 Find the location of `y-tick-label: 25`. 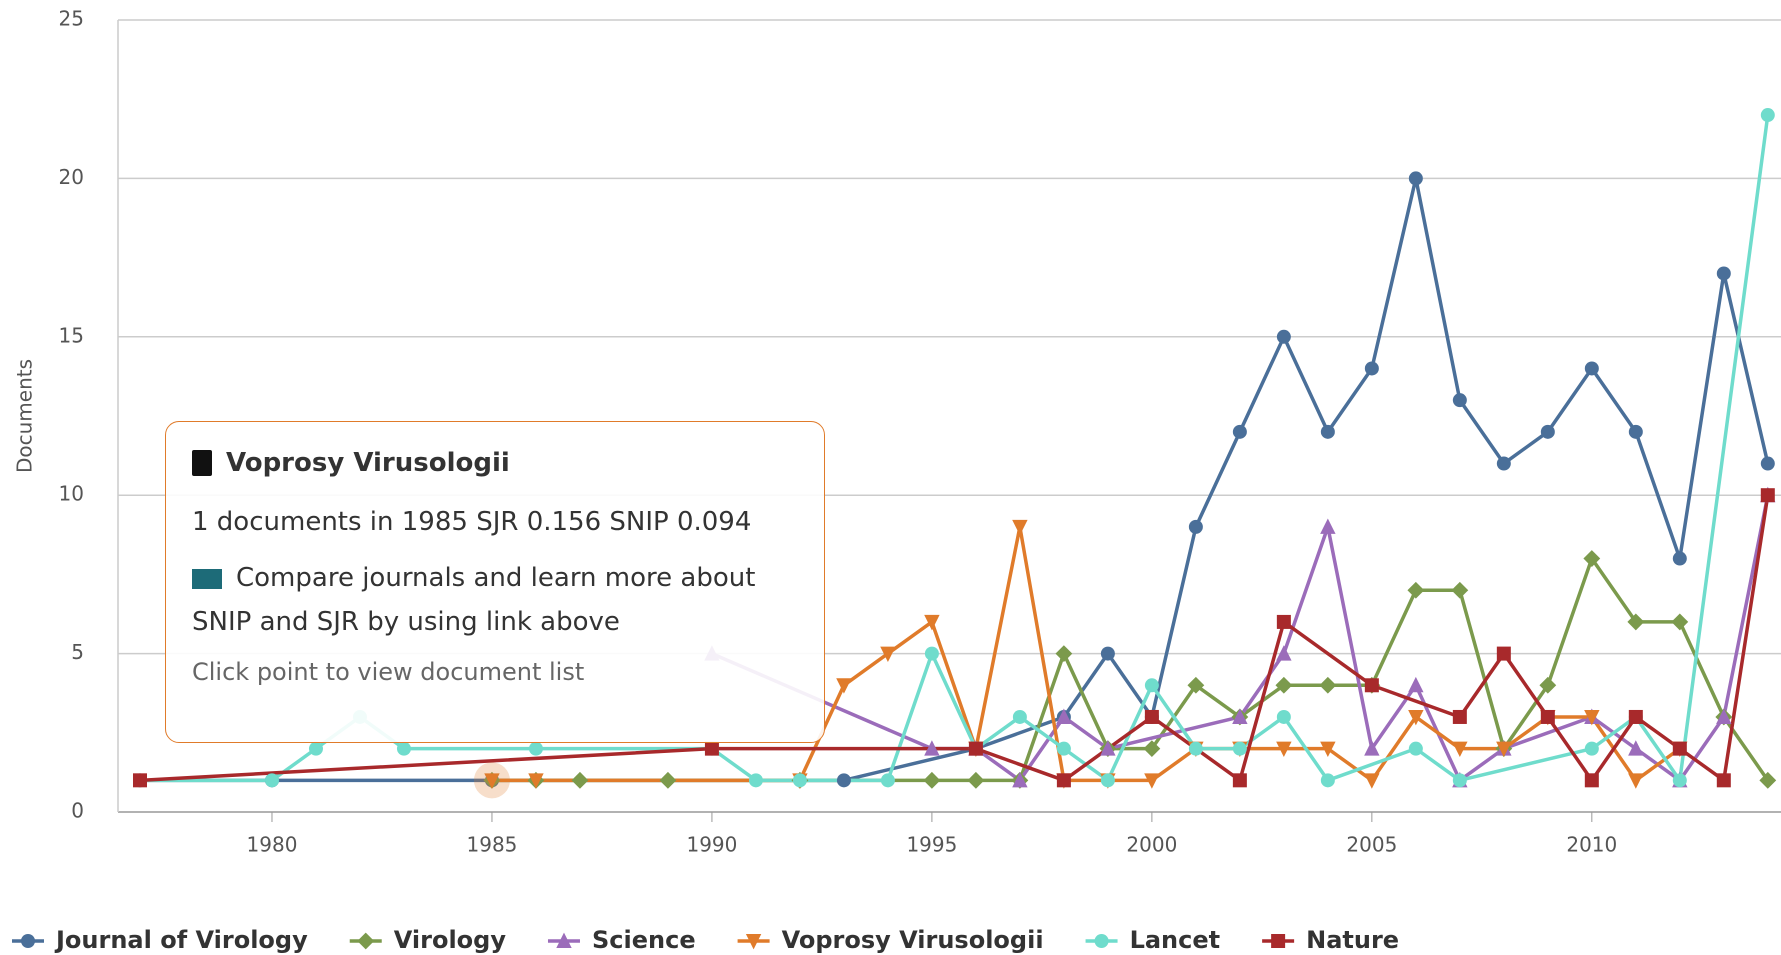

y-tick-label: 25 is located at coordinates (71, 19).